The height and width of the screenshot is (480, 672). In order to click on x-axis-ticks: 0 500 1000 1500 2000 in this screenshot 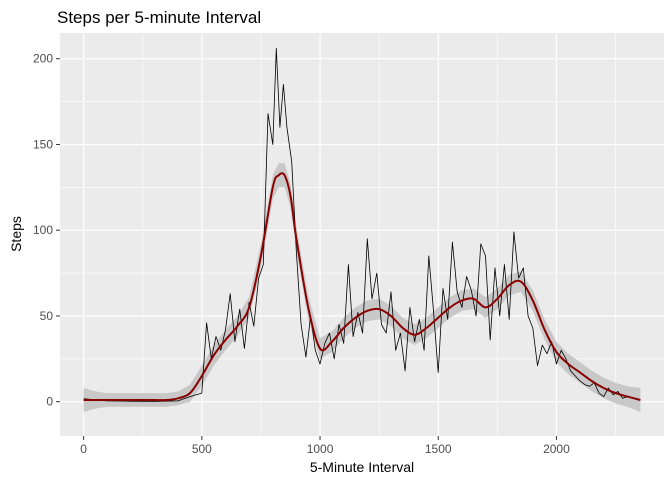, I will do `click(325, 446)`.